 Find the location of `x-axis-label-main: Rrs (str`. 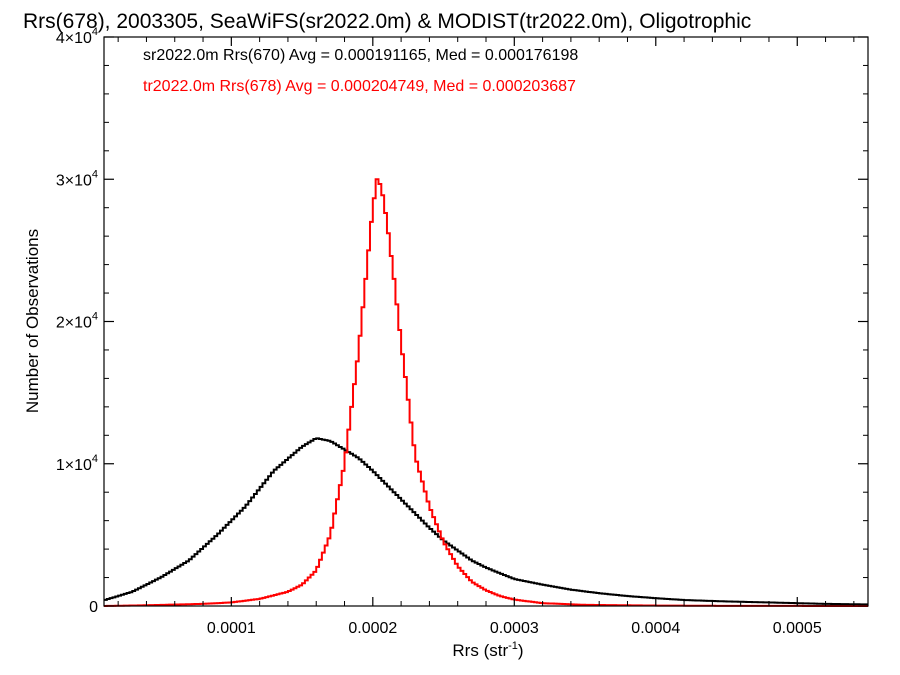

x-axis-label-main: Rrs (str is located at coordinates (480, 650).